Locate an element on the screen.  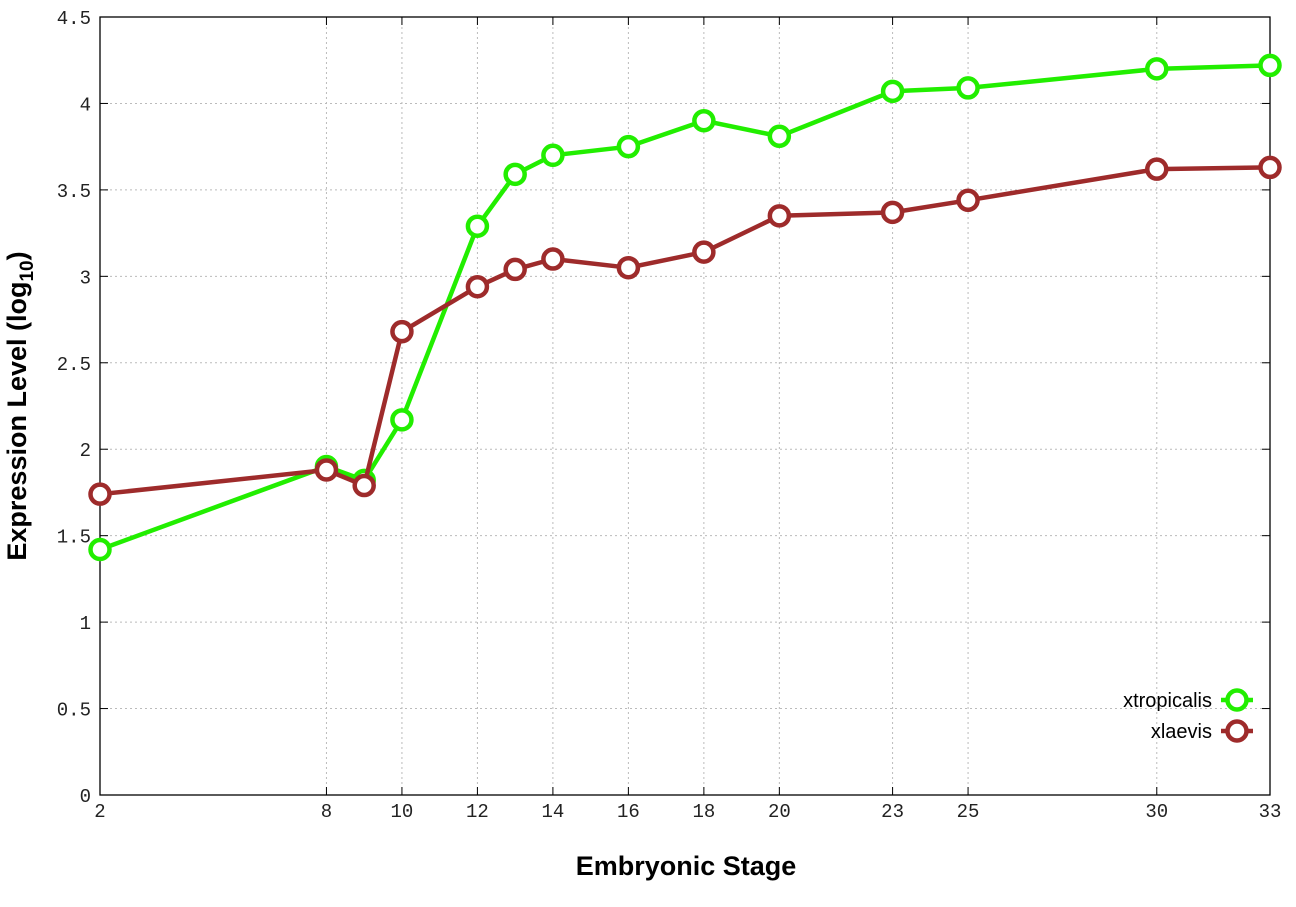
x-tick-label: 30 is located at coordinates (1156, 812).